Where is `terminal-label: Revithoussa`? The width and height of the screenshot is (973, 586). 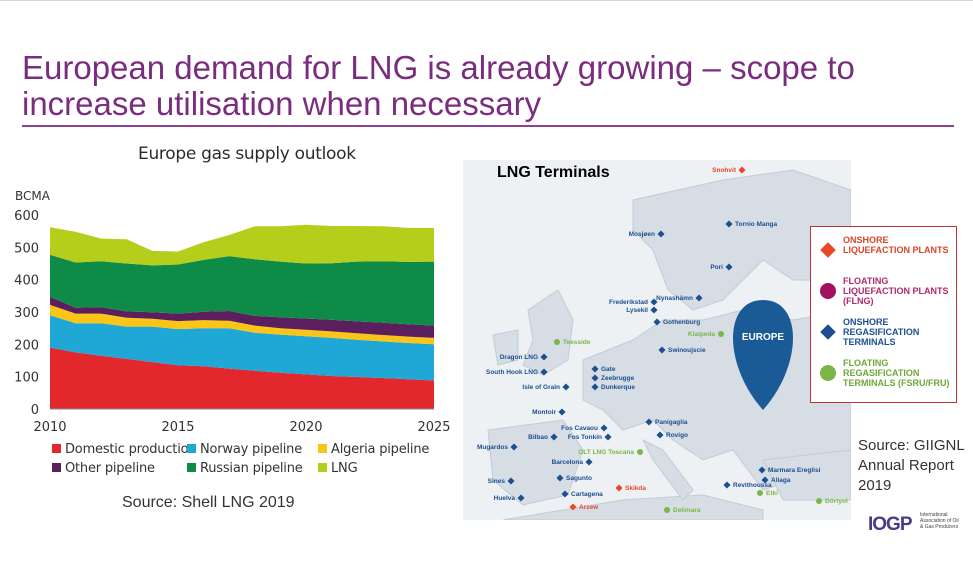
terminal-label: Revithoussa is located at coordinates (752, 485).